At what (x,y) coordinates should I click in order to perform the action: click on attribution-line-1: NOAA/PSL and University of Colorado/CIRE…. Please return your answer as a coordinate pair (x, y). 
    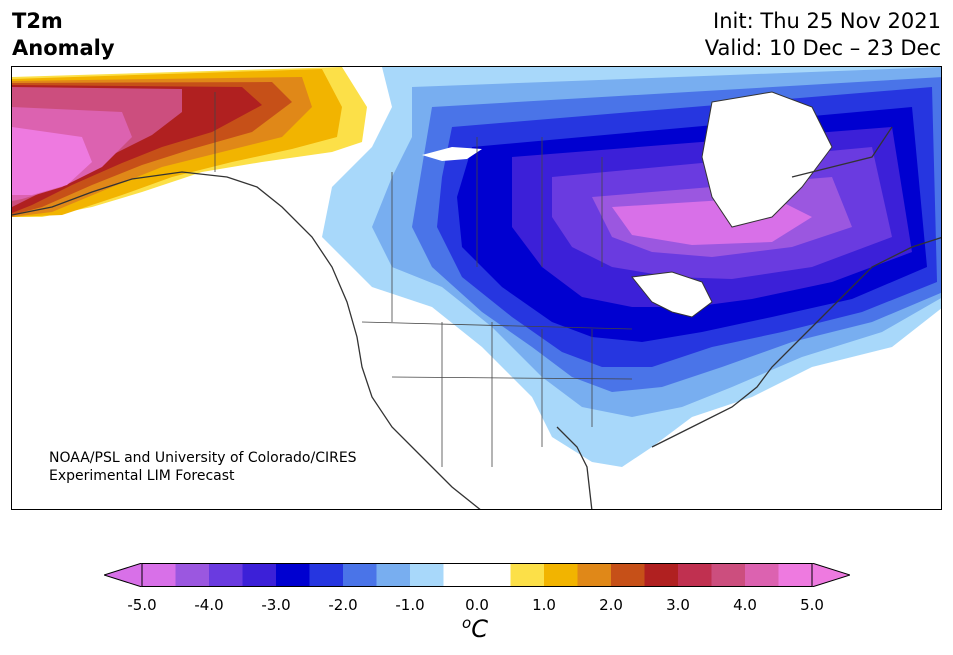
    Looking at the image, I should click on (203, 458).